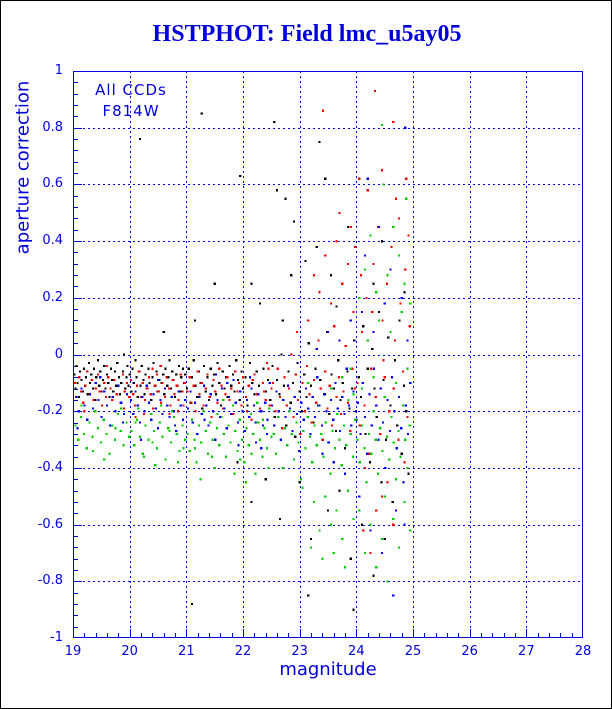 This screenshot has width=612, height=709. What do you see at coordinates (131, 111) in the screenshot?
I see `annotation-filter: F814W` at bounding box center [131, 111].